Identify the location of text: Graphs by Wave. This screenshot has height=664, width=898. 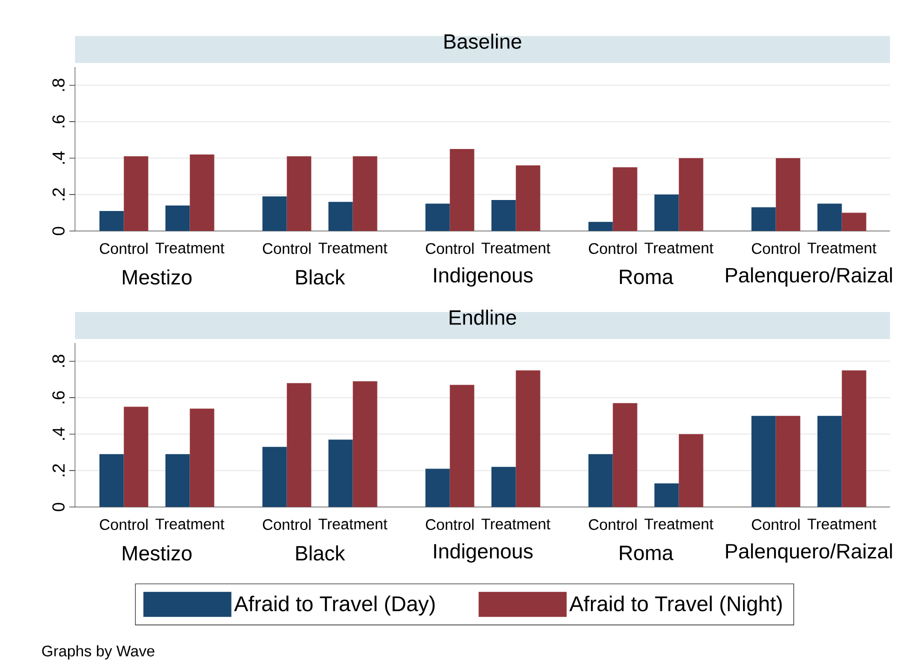
(98, 652).